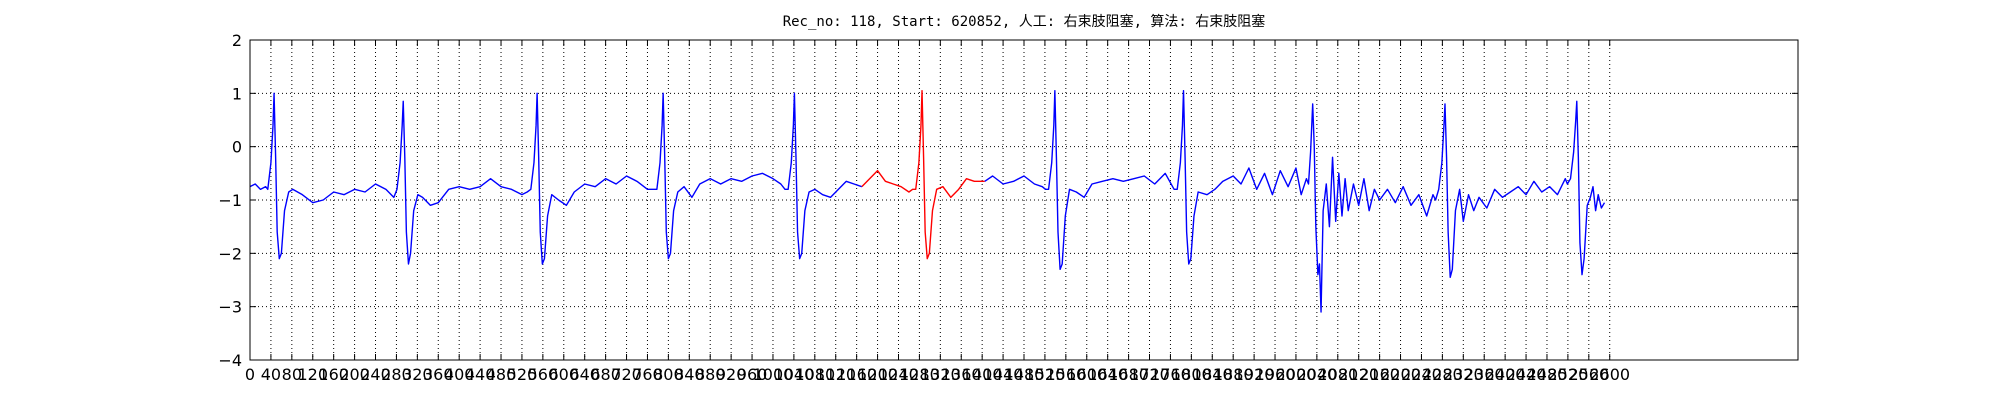 The height and width of the screenshot is (400, 2000). What do you see at coordinates (271, 374) in the screenshot?
I see `x-tick-label: 40` at bounding box center [271, 374].